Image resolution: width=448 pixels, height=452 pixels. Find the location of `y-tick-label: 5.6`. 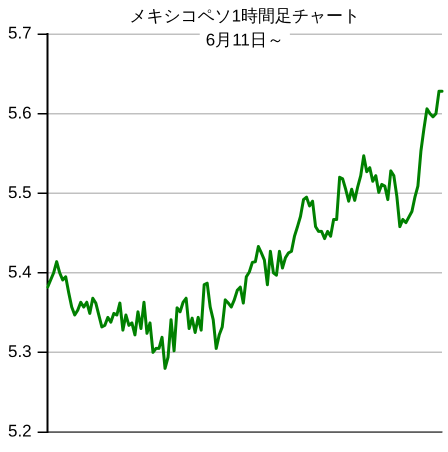

y-tick-label: 5.6 is located at coordinates (20, 112).